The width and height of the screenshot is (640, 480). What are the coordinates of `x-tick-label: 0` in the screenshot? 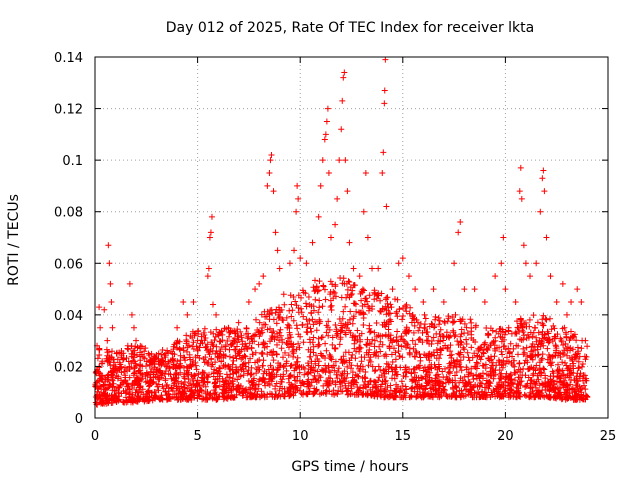 It's located at (95, 436).